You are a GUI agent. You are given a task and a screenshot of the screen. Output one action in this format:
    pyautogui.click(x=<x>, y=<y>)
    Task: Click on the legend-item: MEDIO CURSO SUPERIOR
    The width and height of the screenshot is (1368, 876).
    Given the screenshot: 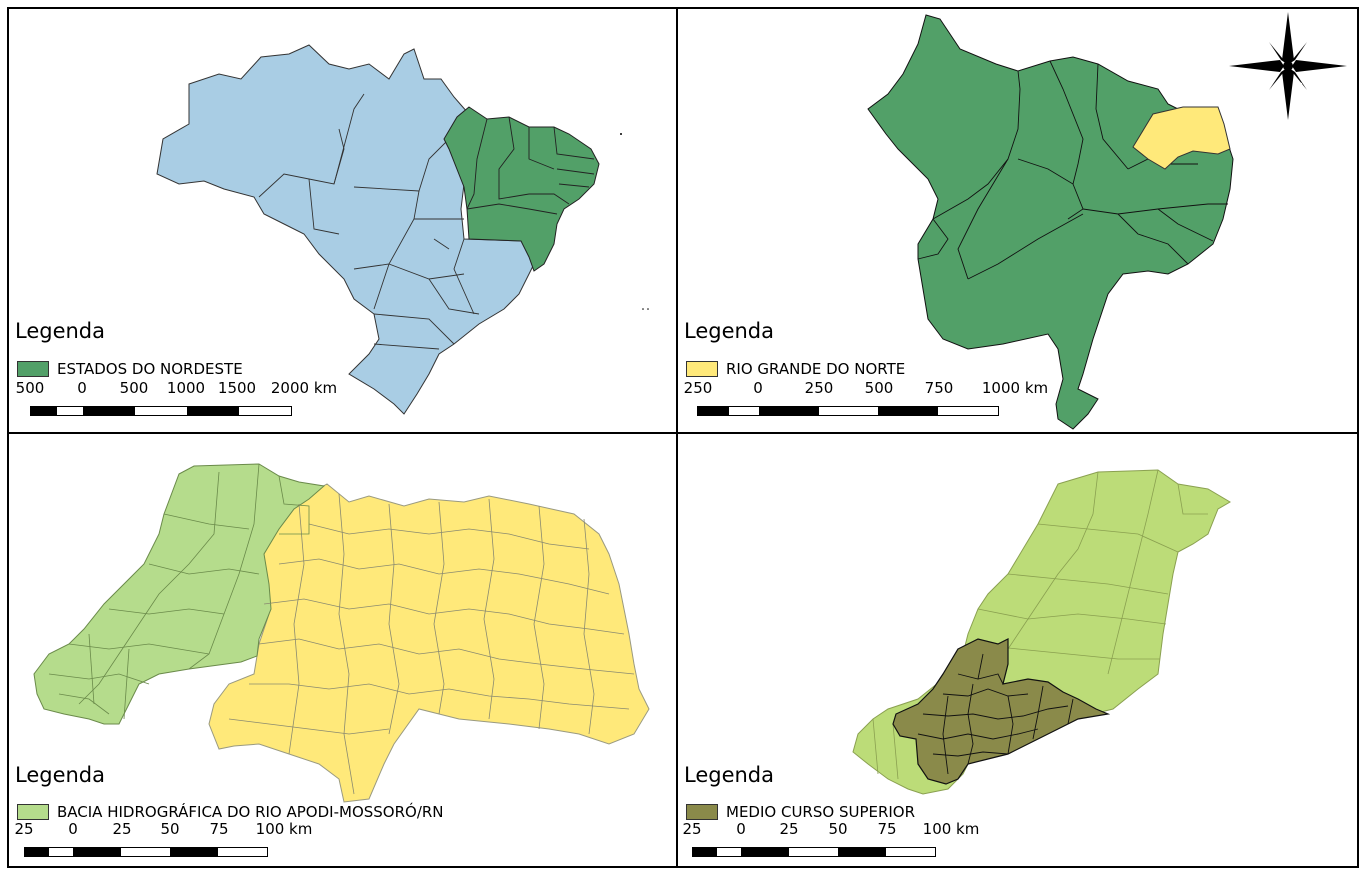 What is the action you would take?
    pyautogui.click(x=800, y=812)
    